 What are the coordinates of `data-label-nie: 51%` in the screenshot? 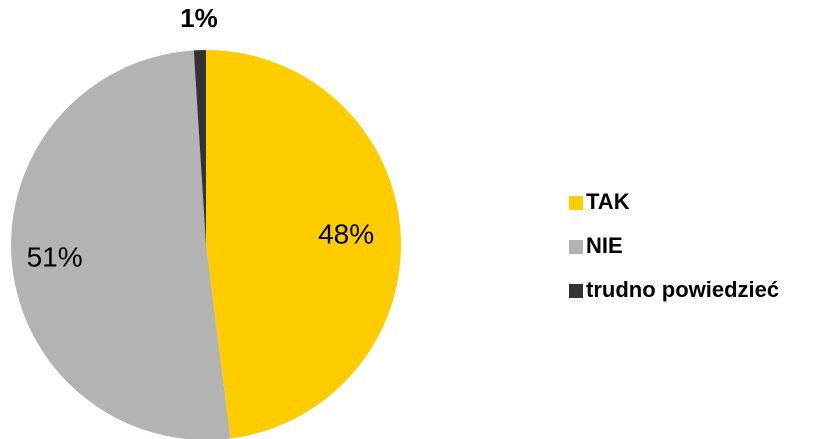 It's located at (55, 257).